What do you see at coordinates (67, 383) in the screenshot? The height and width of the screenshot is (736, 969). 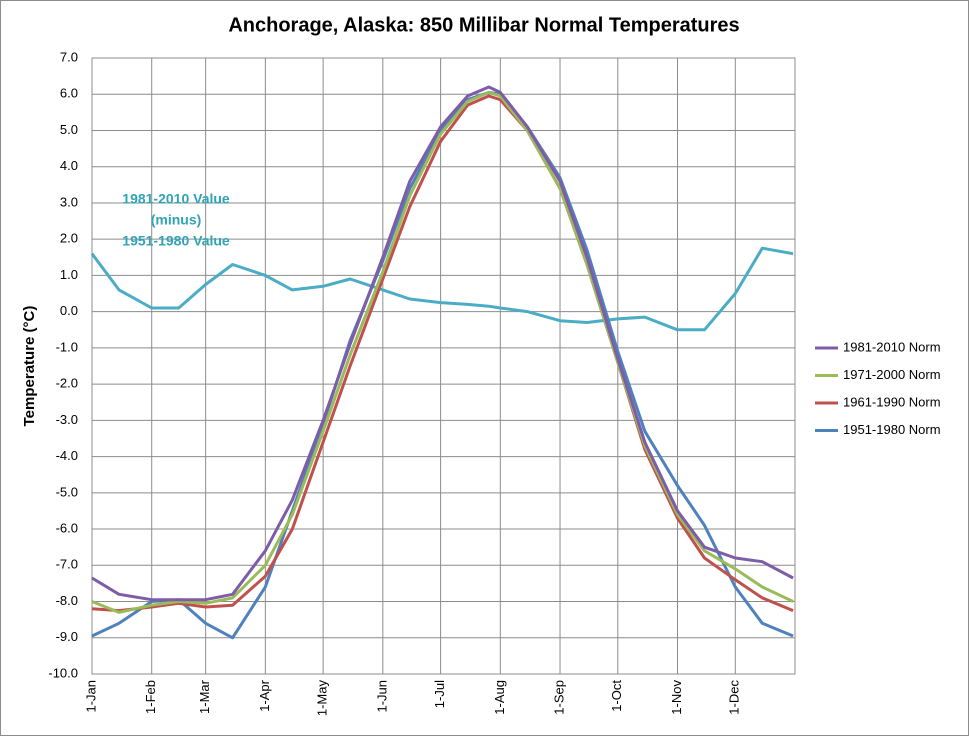 I see `y-tick-label: -2.0` at bounding box center [67, 383].